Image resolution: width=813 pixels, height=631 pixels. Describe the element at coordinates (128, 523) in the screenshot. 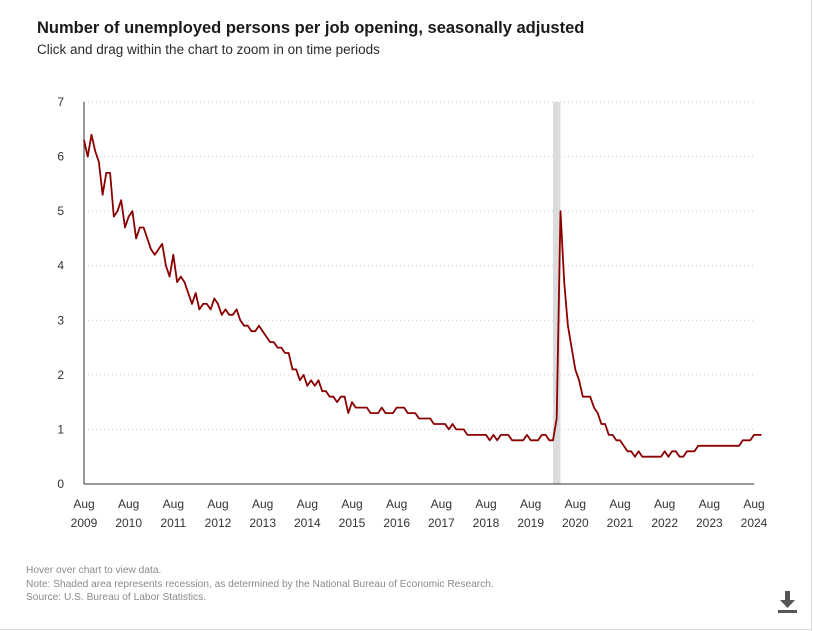

I see `x-tick-year: 2010` at that location.